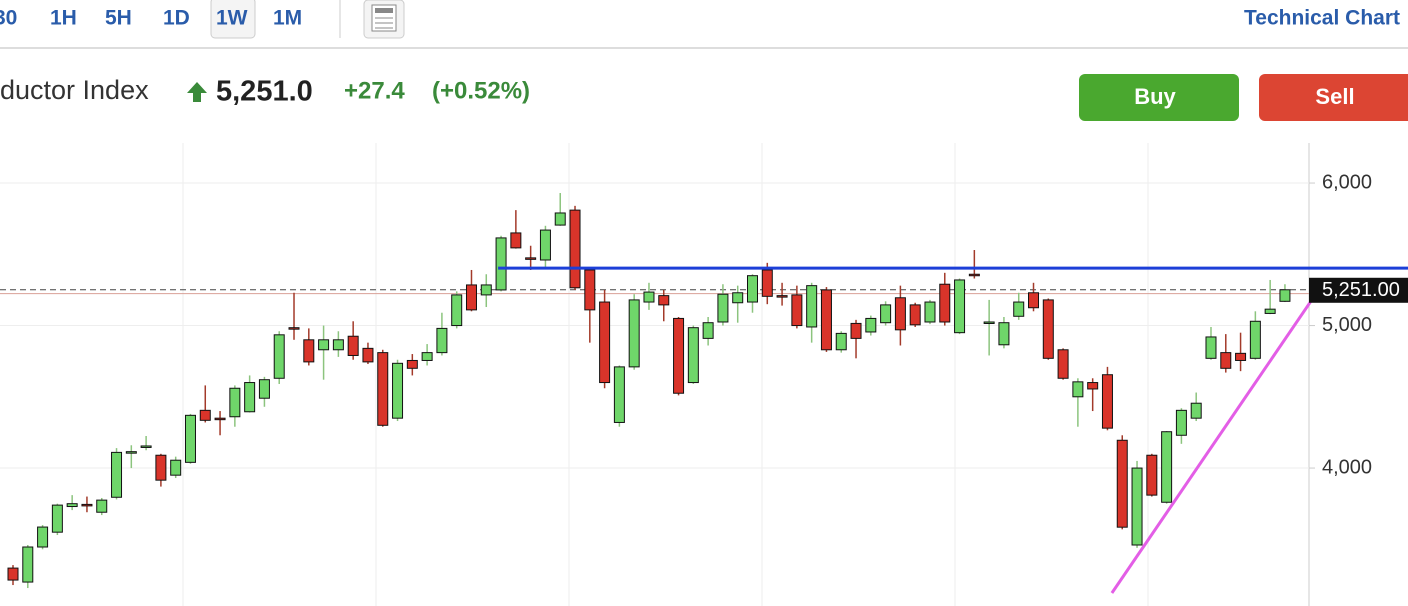 The height and width of the screenshot is (606, 1408). Describe the element at coordinates (264, 92) in the screenshot. I see `price: 5,251.0` at that location.